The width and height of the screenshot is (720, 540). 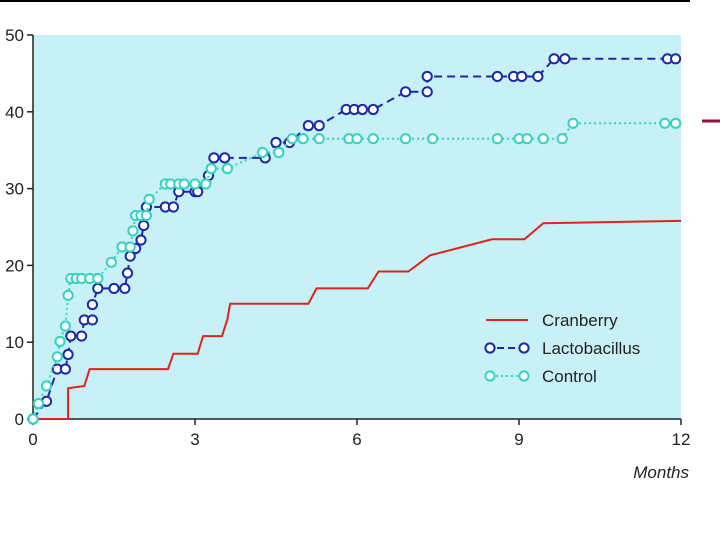 I want to click on x-tick-label: 12, so click(x=681, y=439).